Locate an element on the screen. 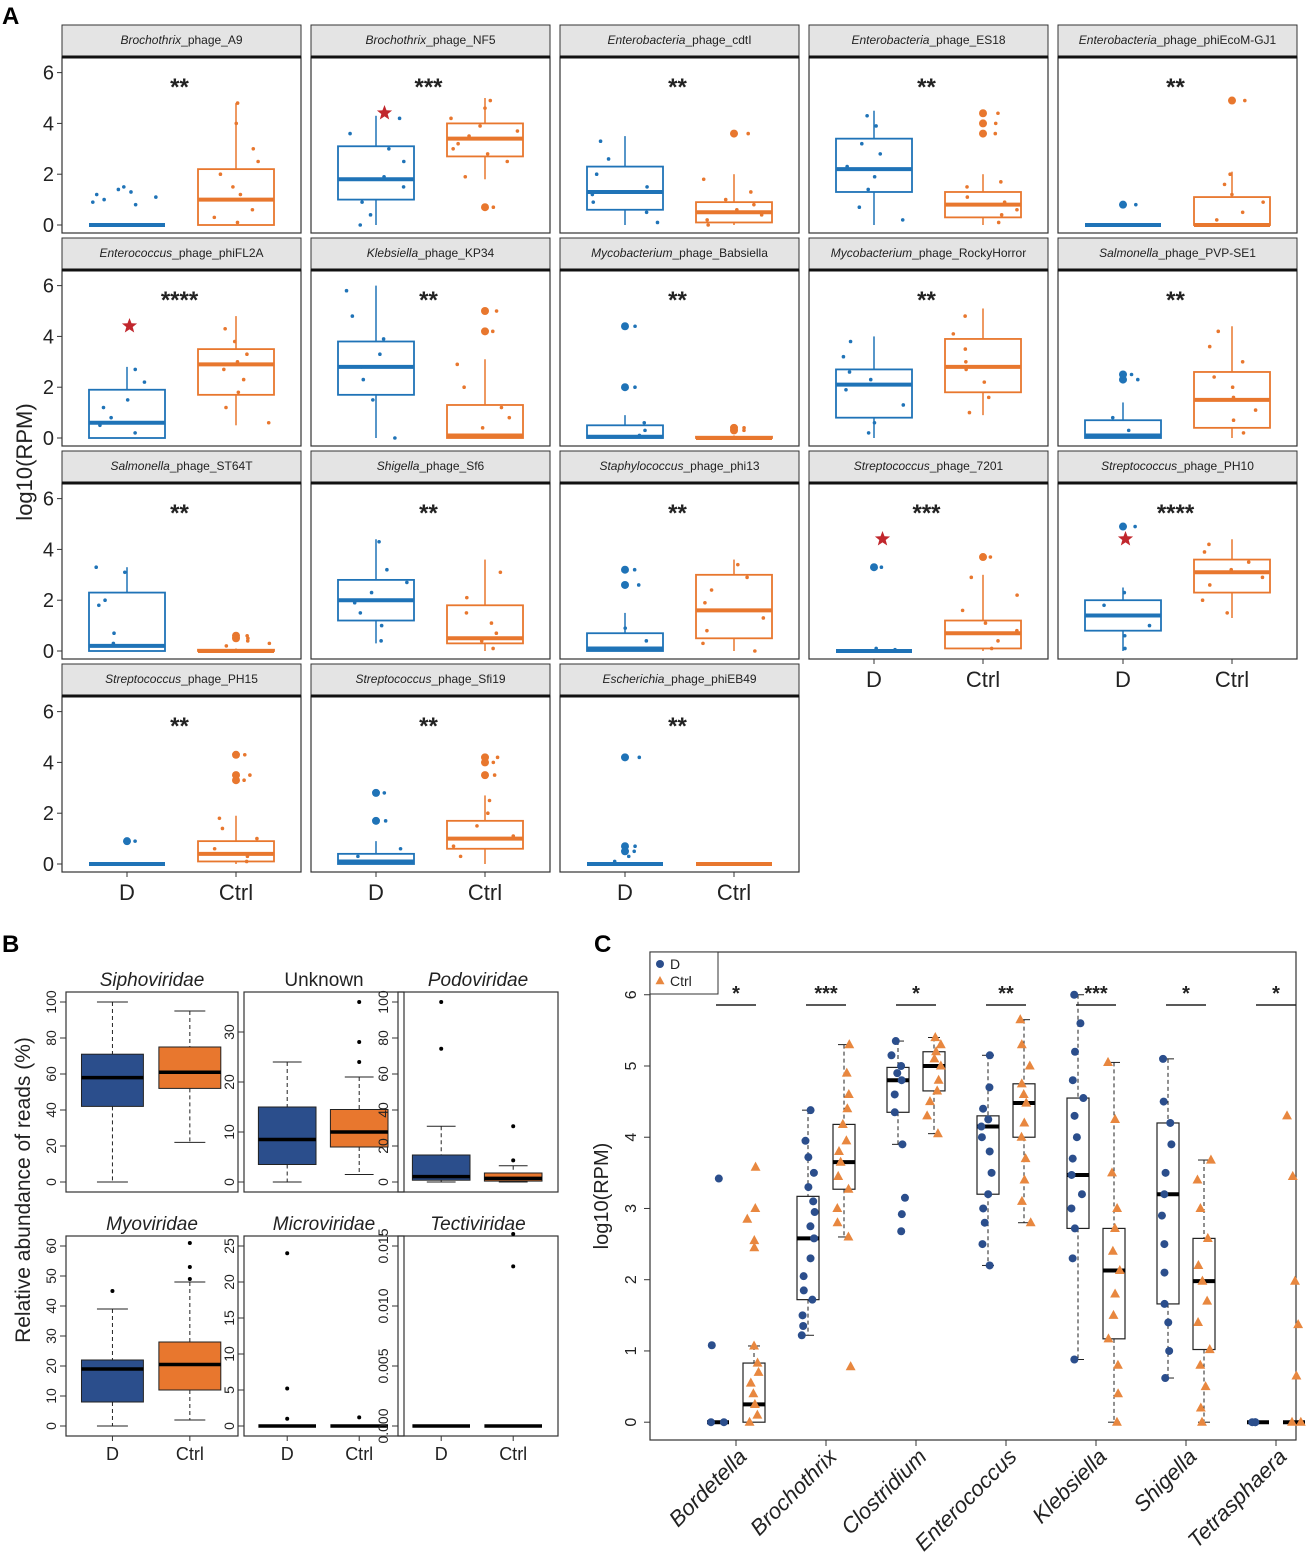  facet-title: Streptococcus_phage_PH15 is located at coordinates (181, 679).